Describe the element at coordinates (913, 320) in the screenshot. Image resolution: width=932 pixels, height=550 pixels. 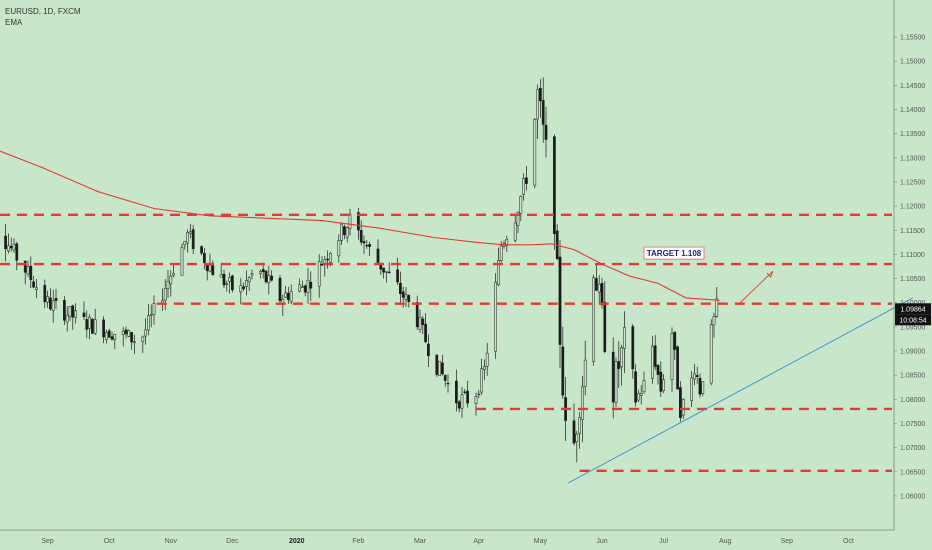
I see `countdown-badge` at that location.